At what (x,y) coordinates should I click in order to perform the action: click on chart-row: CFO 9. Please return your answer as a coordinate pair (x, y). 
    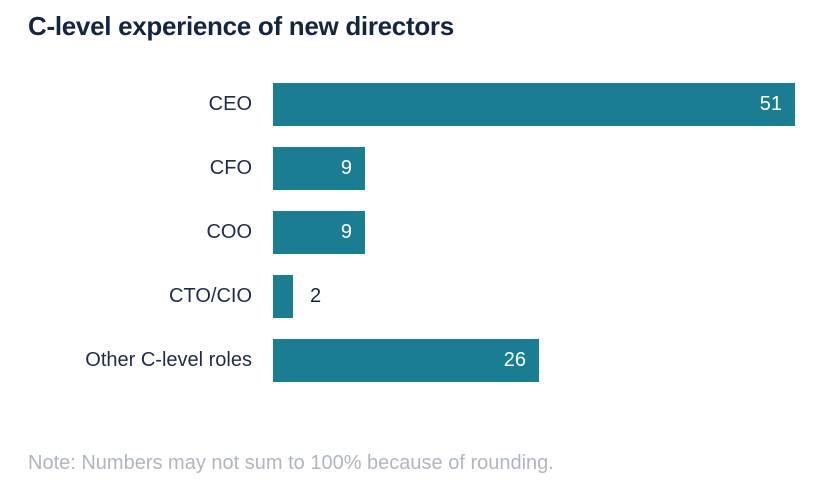
    Looking at the image, I should click on (423, 168).